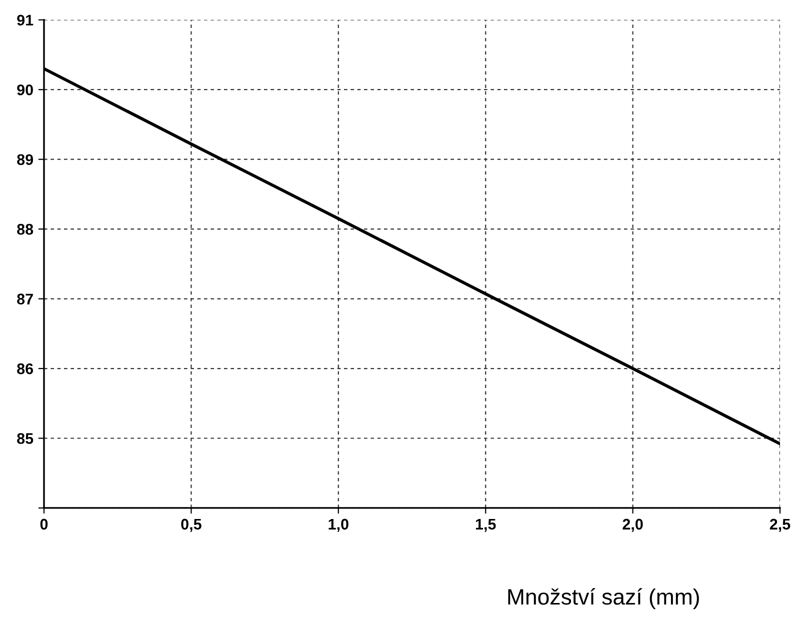 The height and width of the screenshot is (621, 800). What do you see at coordinates (25, 20) in the screenshot?
I see `y-tick-label: 91` at bounding box center [25, 20].